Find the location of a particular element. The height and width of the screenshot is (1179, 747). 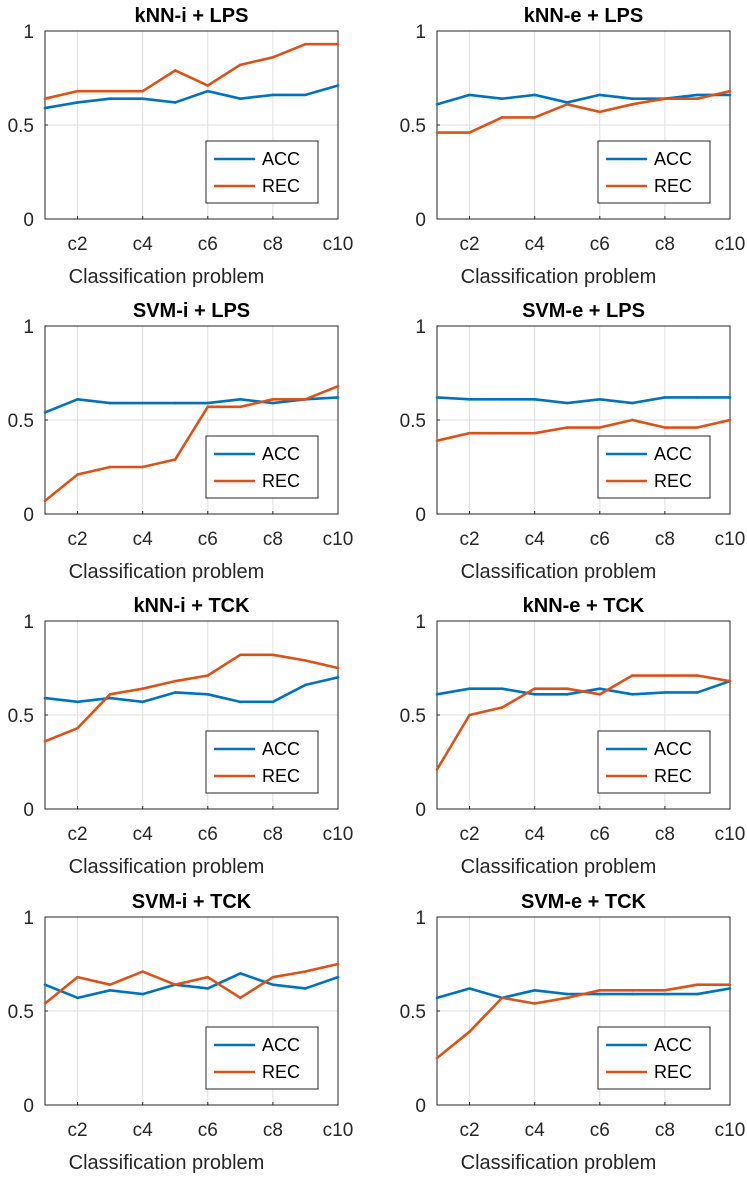

chart-title: kNN-e + LPS is located at coordinates (583, 16).